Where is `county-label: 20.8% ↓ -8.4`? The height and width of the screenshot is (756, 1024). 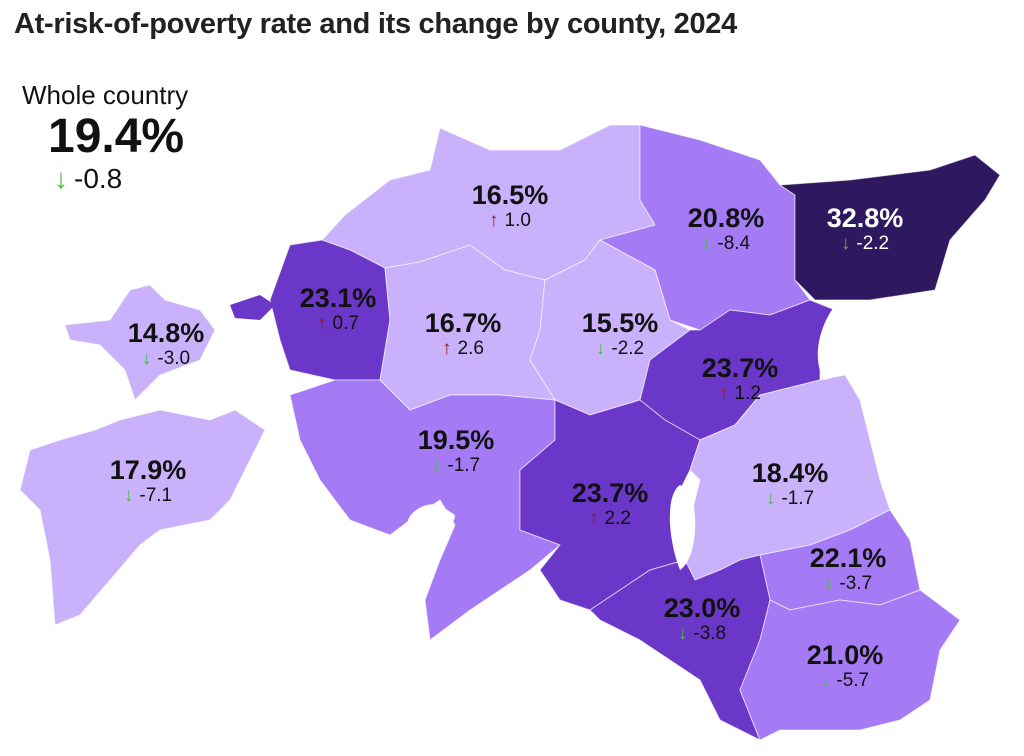
county-label: 20.8% ↓ -8.4 is located at coordinates (726, 229).